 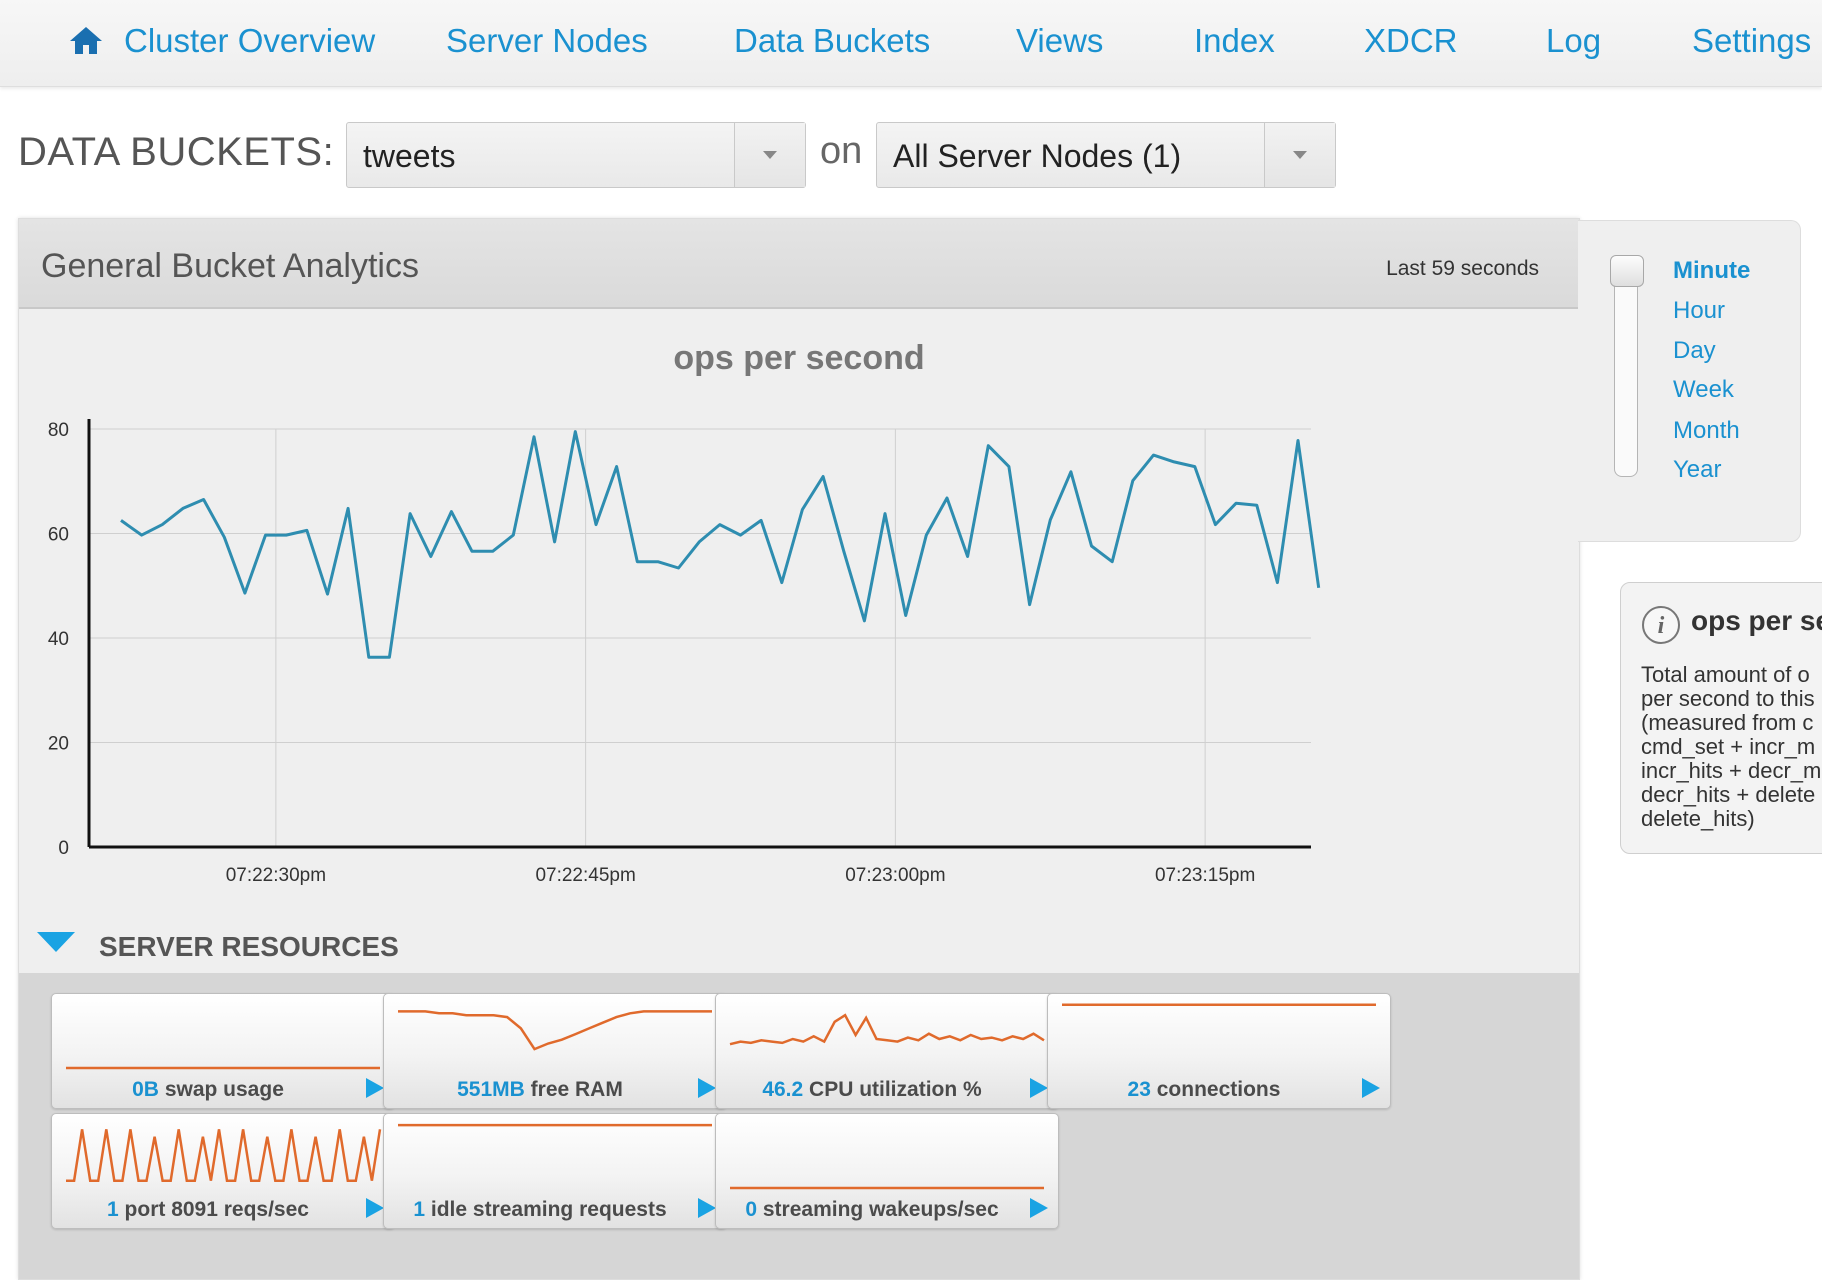 What do you see at coordinates (576, 155) in the screenshot?
I see `bucket-select: tweets` at bounding box center [576, 155].